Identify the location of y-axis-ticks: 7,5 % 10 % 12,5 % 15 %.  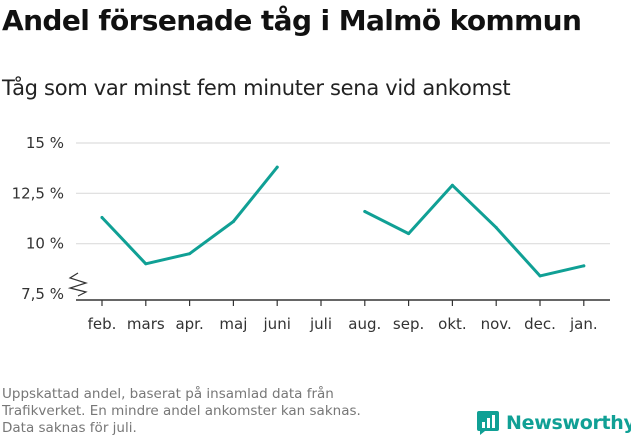
(50, 218).